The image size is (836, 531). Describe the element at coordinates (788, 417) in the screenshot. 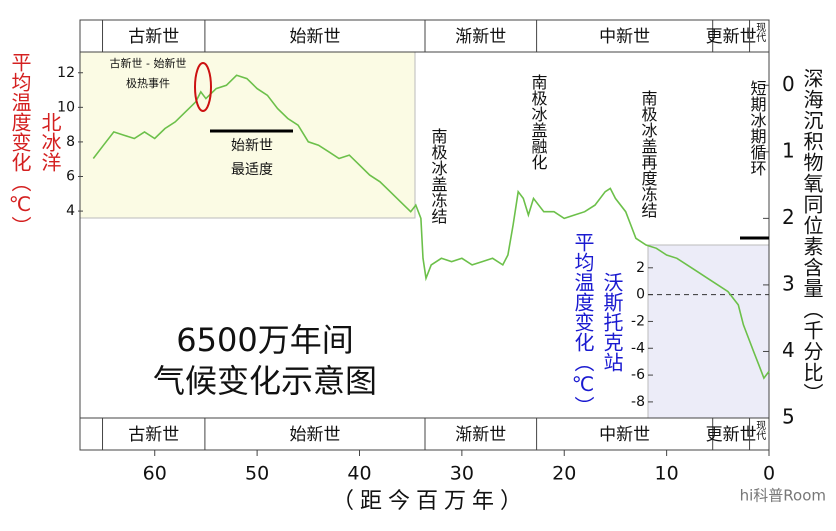

I see `y-tick-label: 5` at that location.